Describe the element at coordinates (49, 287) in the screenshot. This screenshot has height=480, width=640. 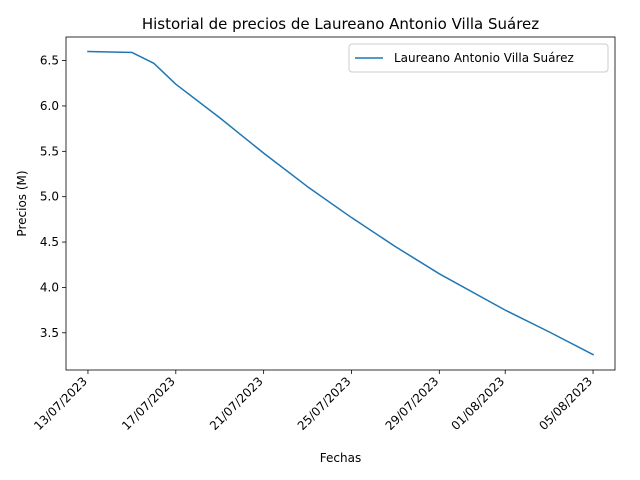
I see `y-tick-label: 4.0` at that location.